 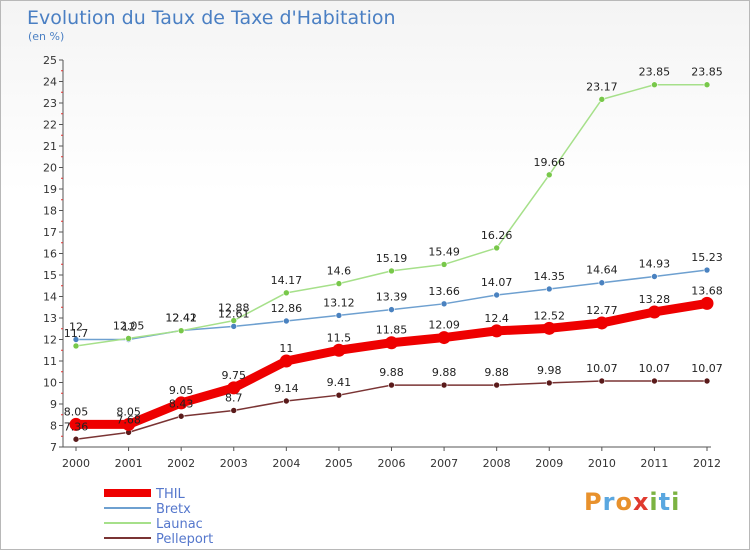 I want to click on y-tick-label: 19, so click(x=50, y=189).